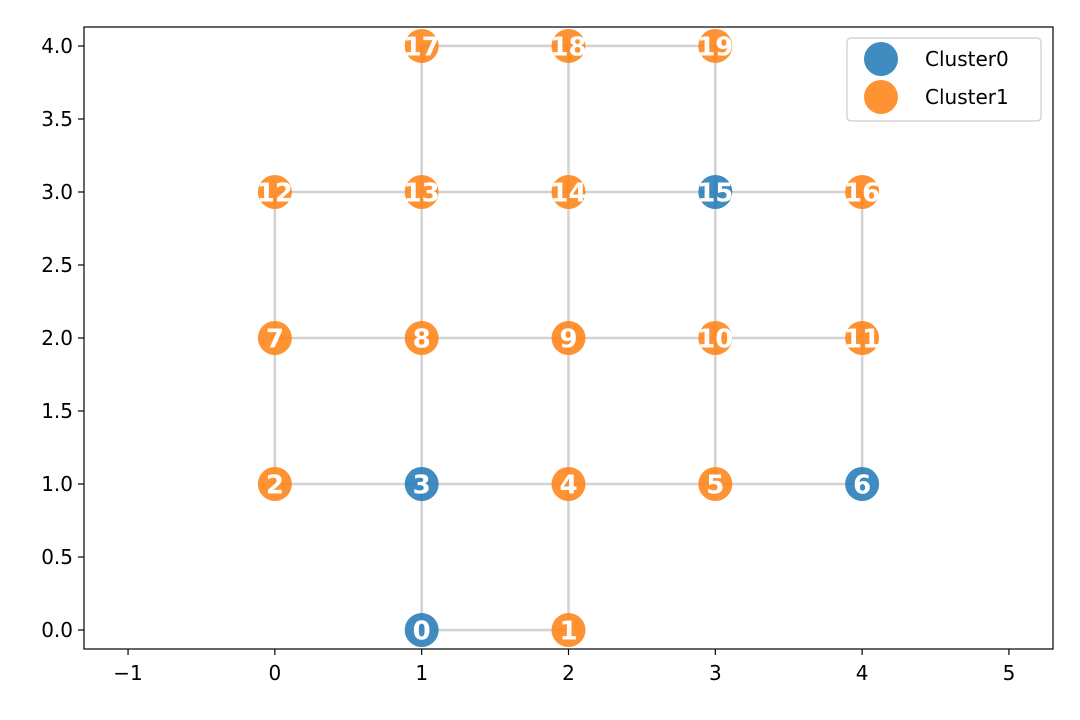 This screenshot has height=720, width=1080. What do you see at coordinates (57, 484) in the screenshot?
I see `y-tick-label: 1.0` at bounding box center [57, 484].